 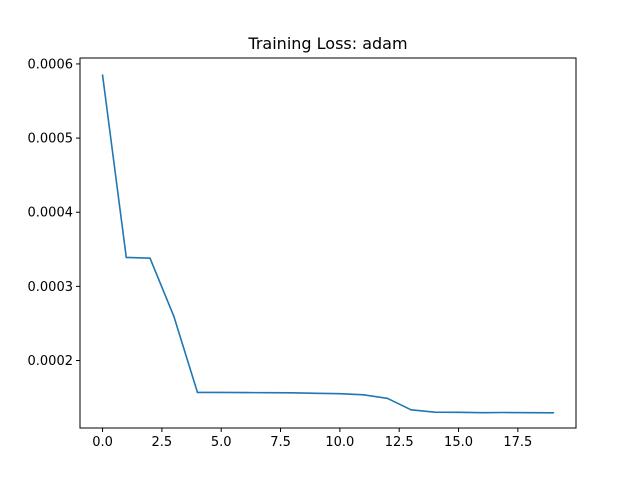 I want to click on x-tick-label: 7.5, so click(x=280, y=442).